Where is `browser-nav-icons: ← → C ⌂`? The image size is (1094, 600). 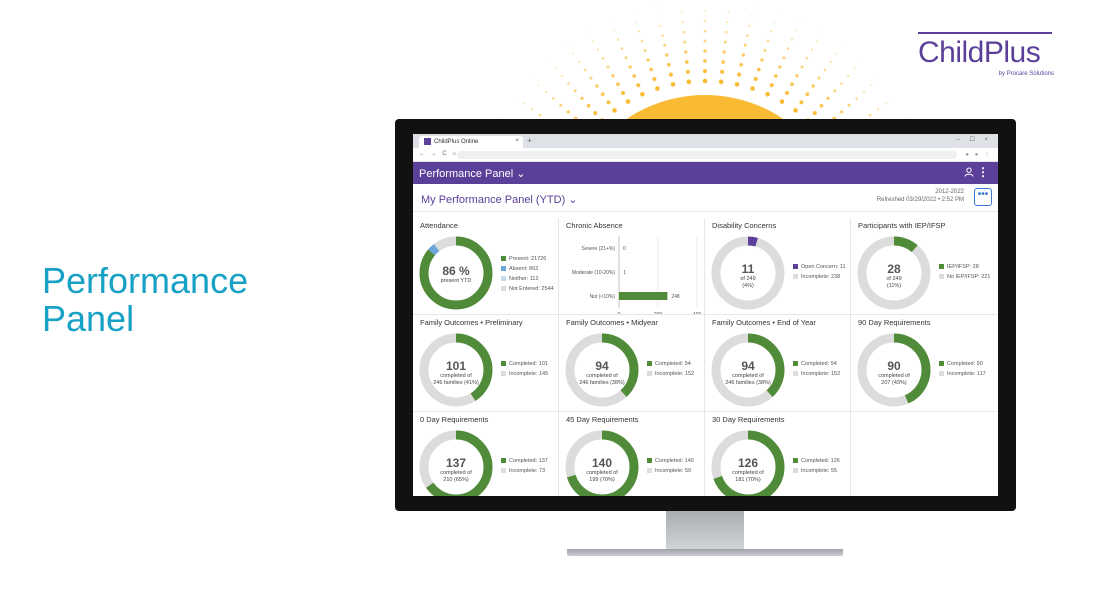
browser-nav-icons: ← → C ⌂ is located at coordinates (438, 154).